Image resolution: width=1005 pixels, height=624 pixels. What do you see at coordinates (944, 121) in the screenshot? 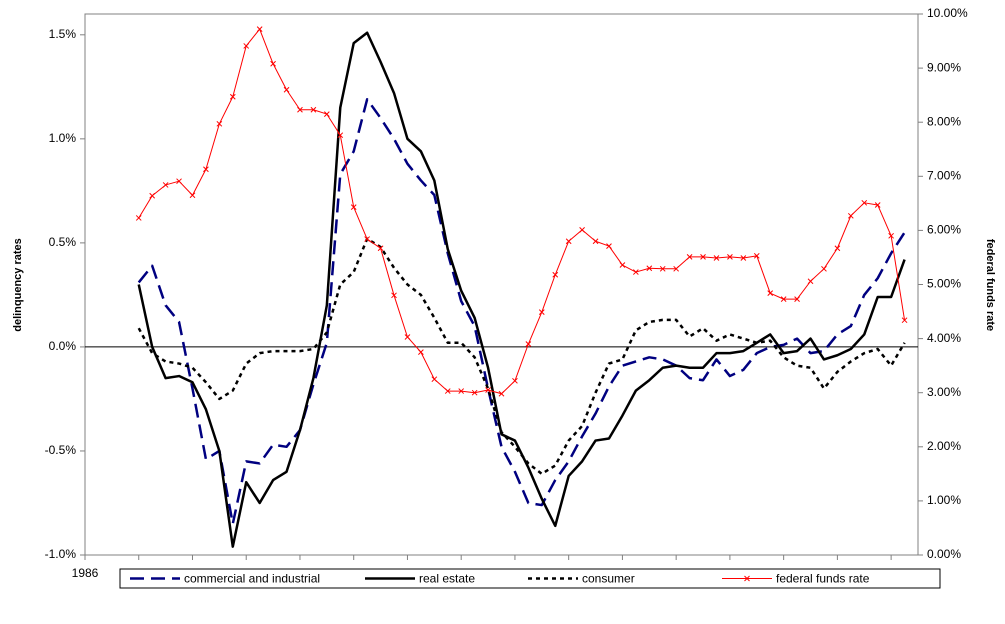
I see `y2-tick-label: 8.00%` at bounding box center [944, 121].